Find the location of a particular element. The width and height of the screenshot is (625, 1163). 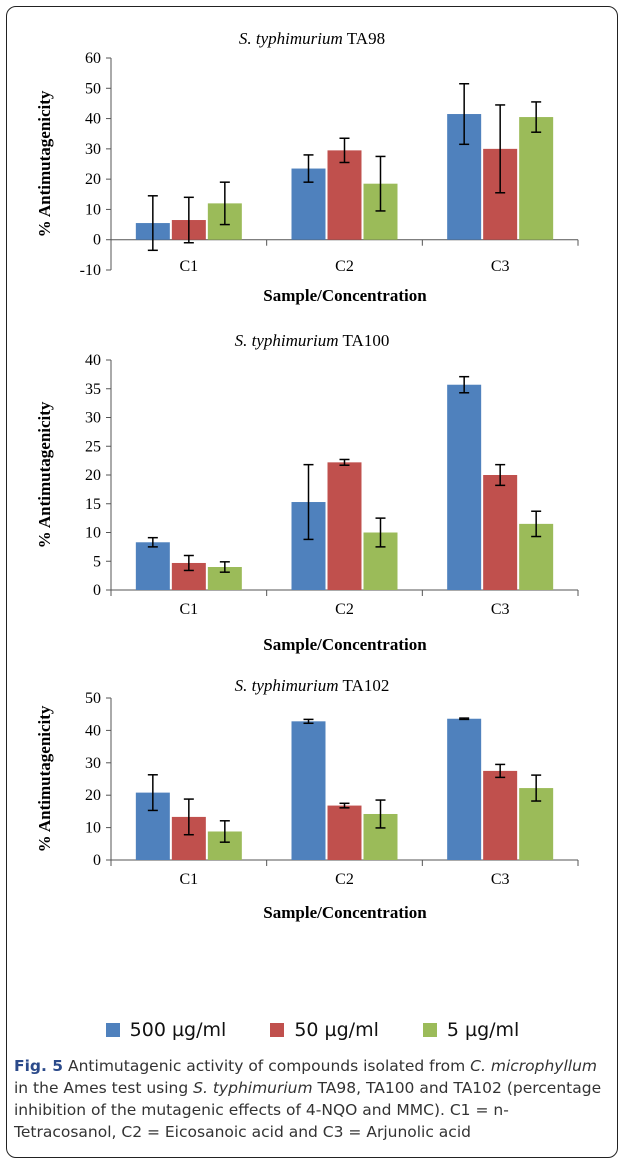

chart-title: S. typhimurium TA100 is located at coordinates (312, 340).